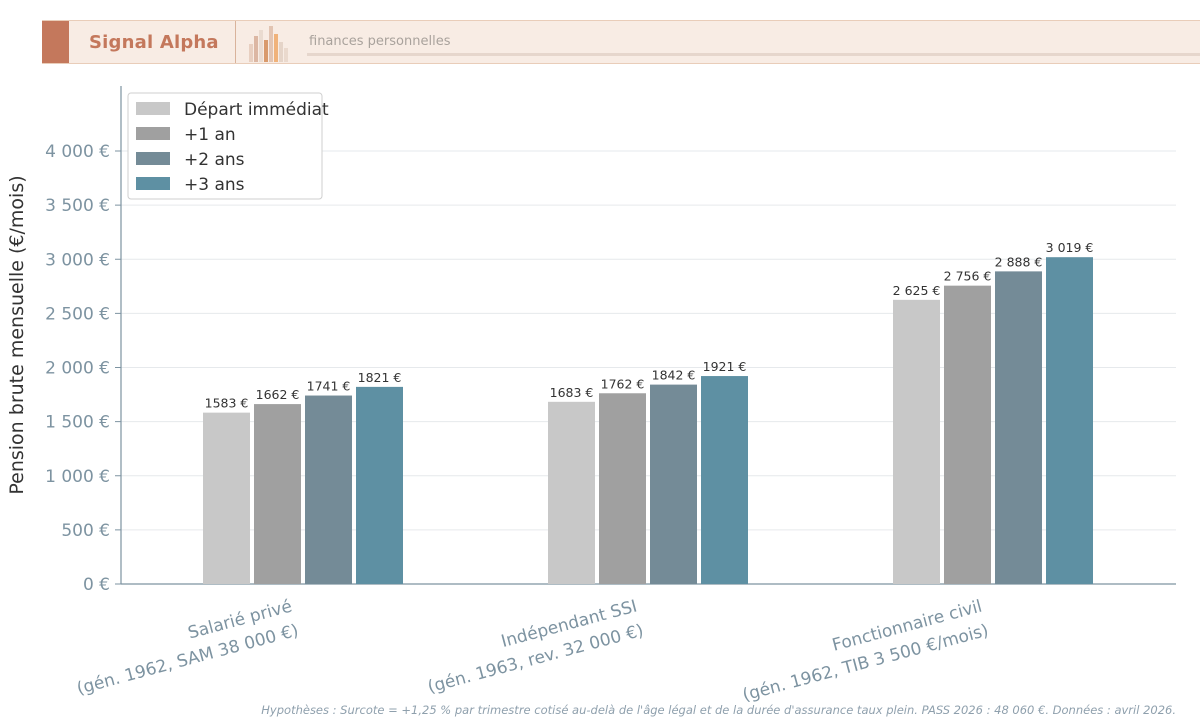 The width and height of the screenshot is (1200, 721). Describe the element at coordinates (85, 531) in the screenshot. I see `y-tick-label: 500 €` at that location.